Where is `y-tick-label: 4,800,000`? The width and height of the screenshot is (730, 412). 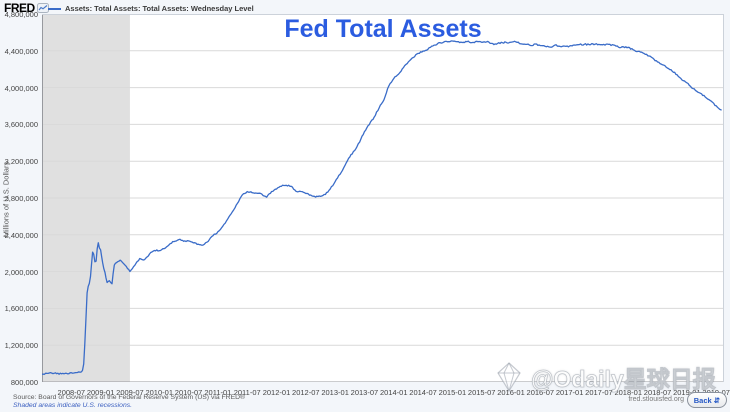 y-tick-label: 4,800,000 is located at coordinates (21, 14).